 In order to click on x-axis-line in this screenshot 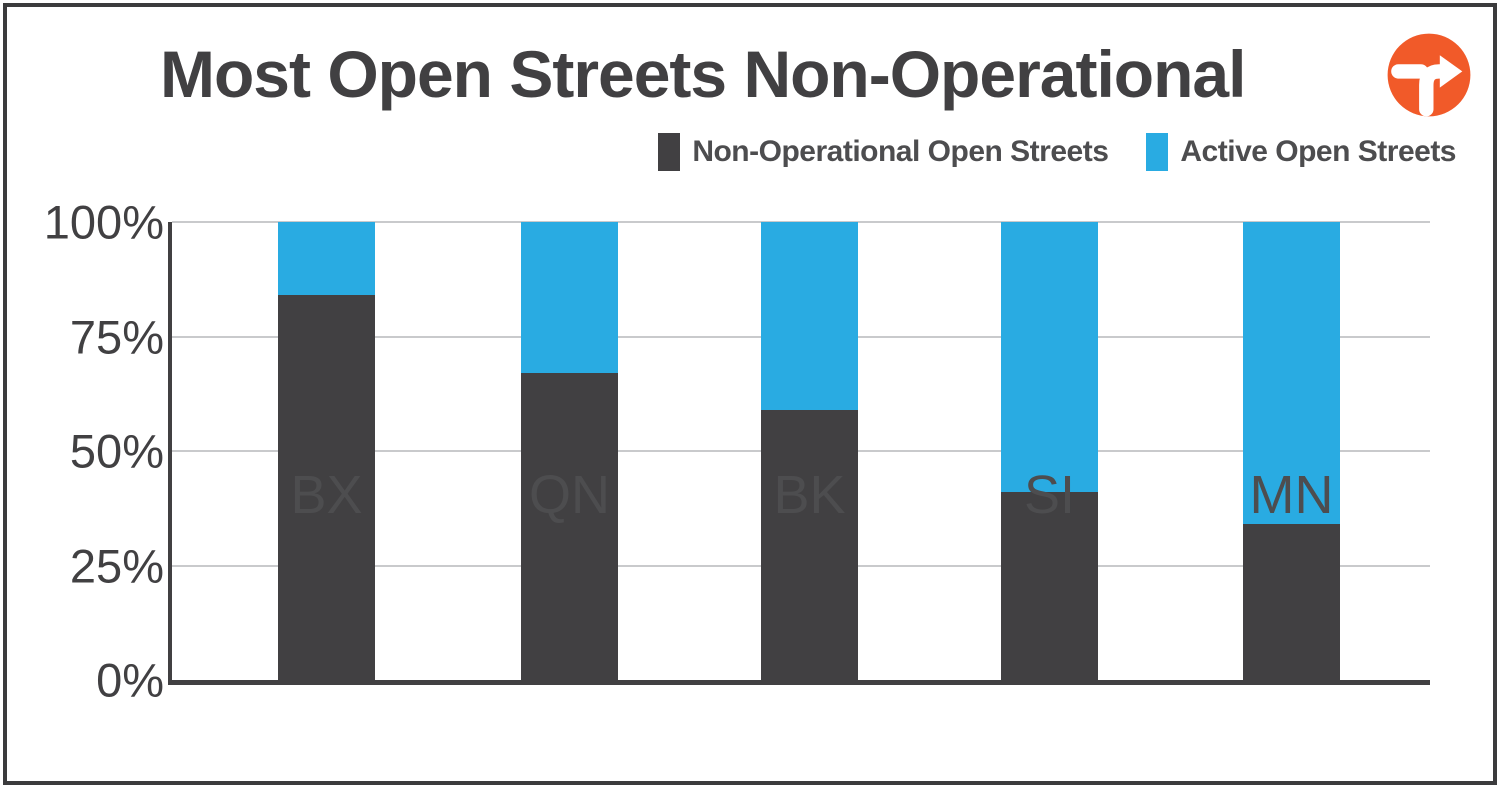, I will do `click(799, 682)`.